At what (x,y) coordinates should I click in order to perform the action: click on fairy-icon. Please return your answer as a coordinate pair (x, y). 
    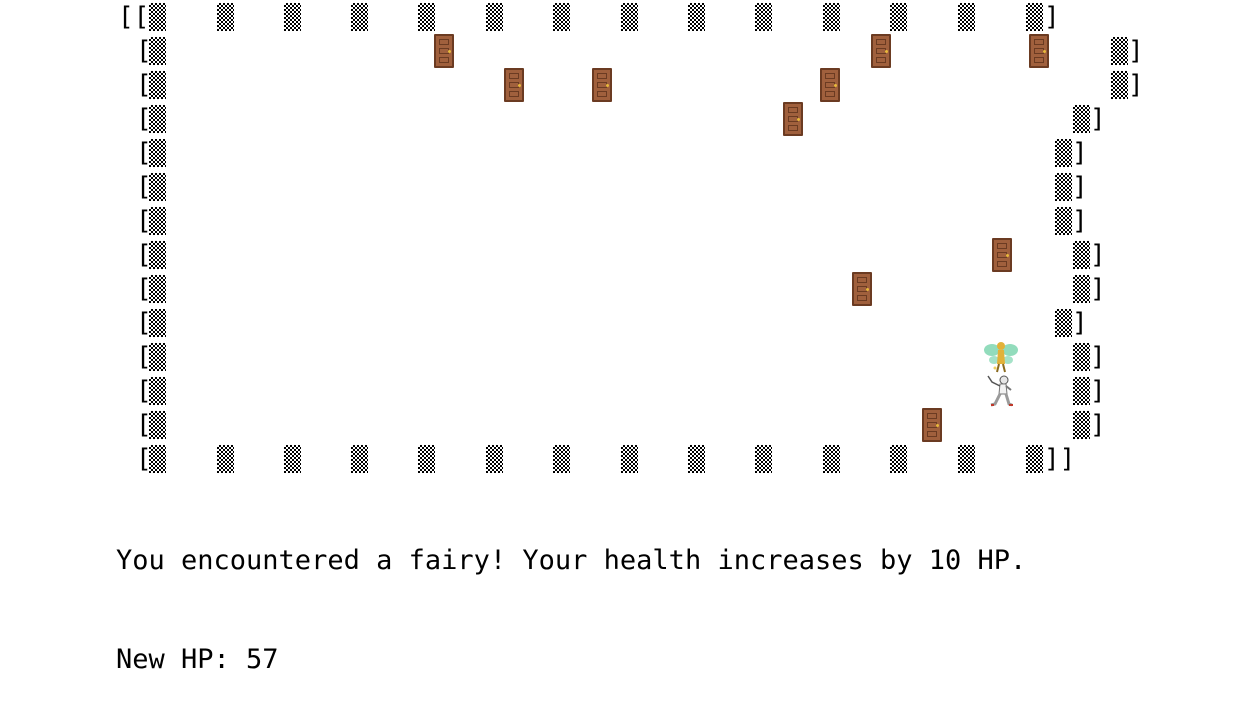
    Looking at the image, I should click on (1001, 357).